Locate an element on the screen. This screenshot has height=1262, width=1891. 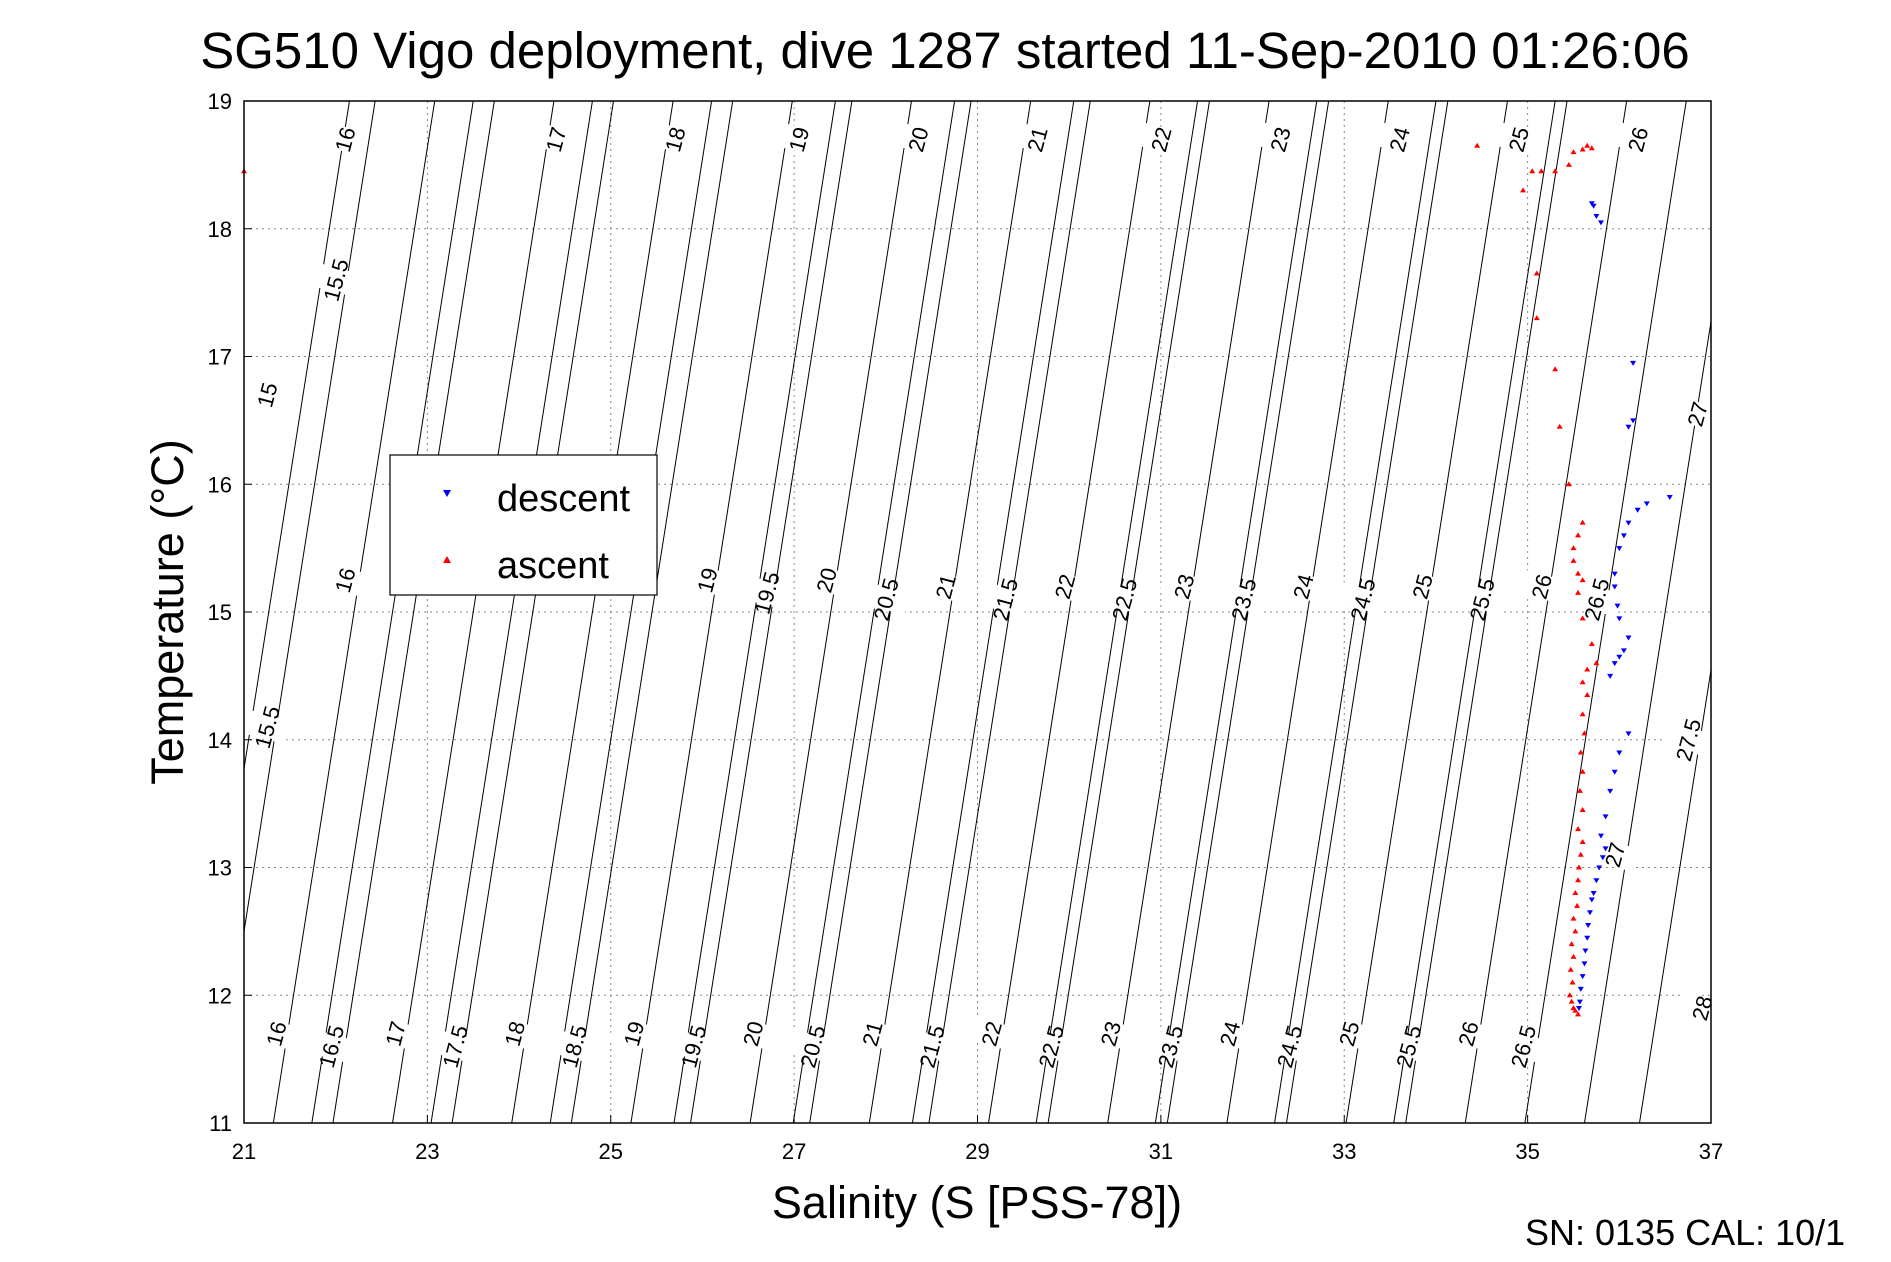
contour-label: 27.5 is located at coordinates (1688, 740).